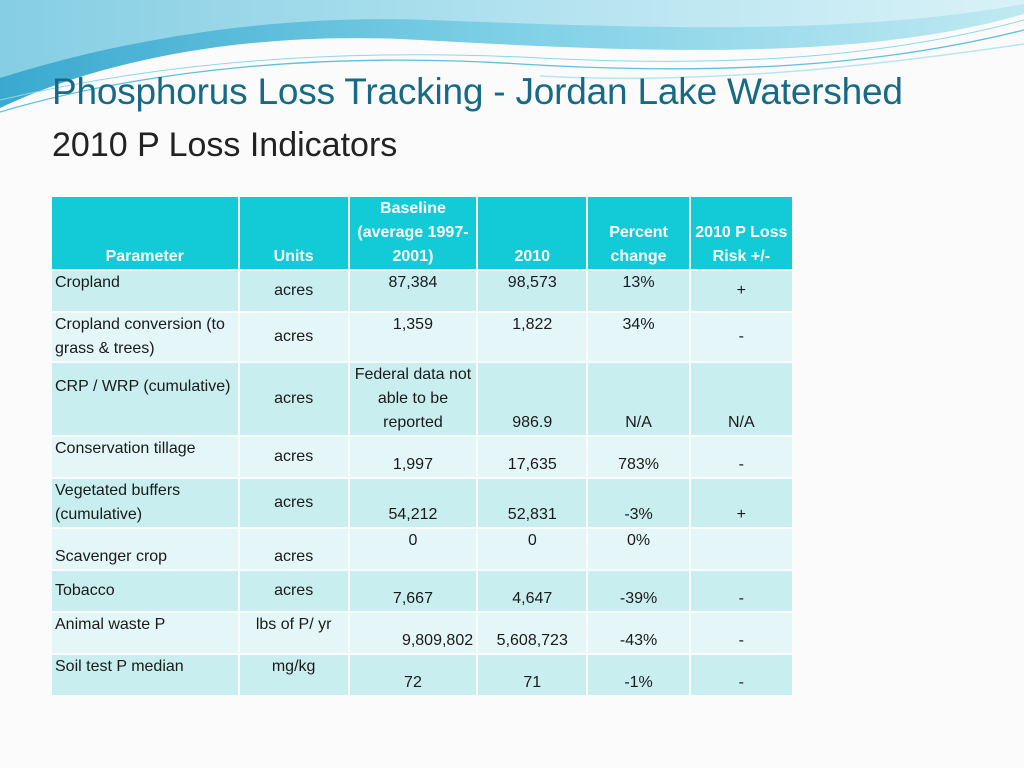  Describe the element at coordinates (145, 675) in the screenshot. I see `cell-parameter: Soil test P median` at that location.